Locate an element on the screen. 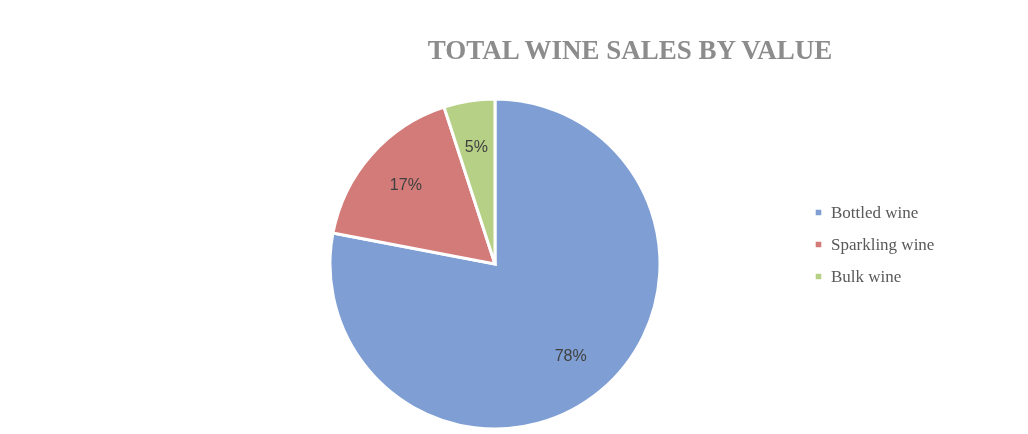  data-label: 17% is located at coordinates (405, 185).